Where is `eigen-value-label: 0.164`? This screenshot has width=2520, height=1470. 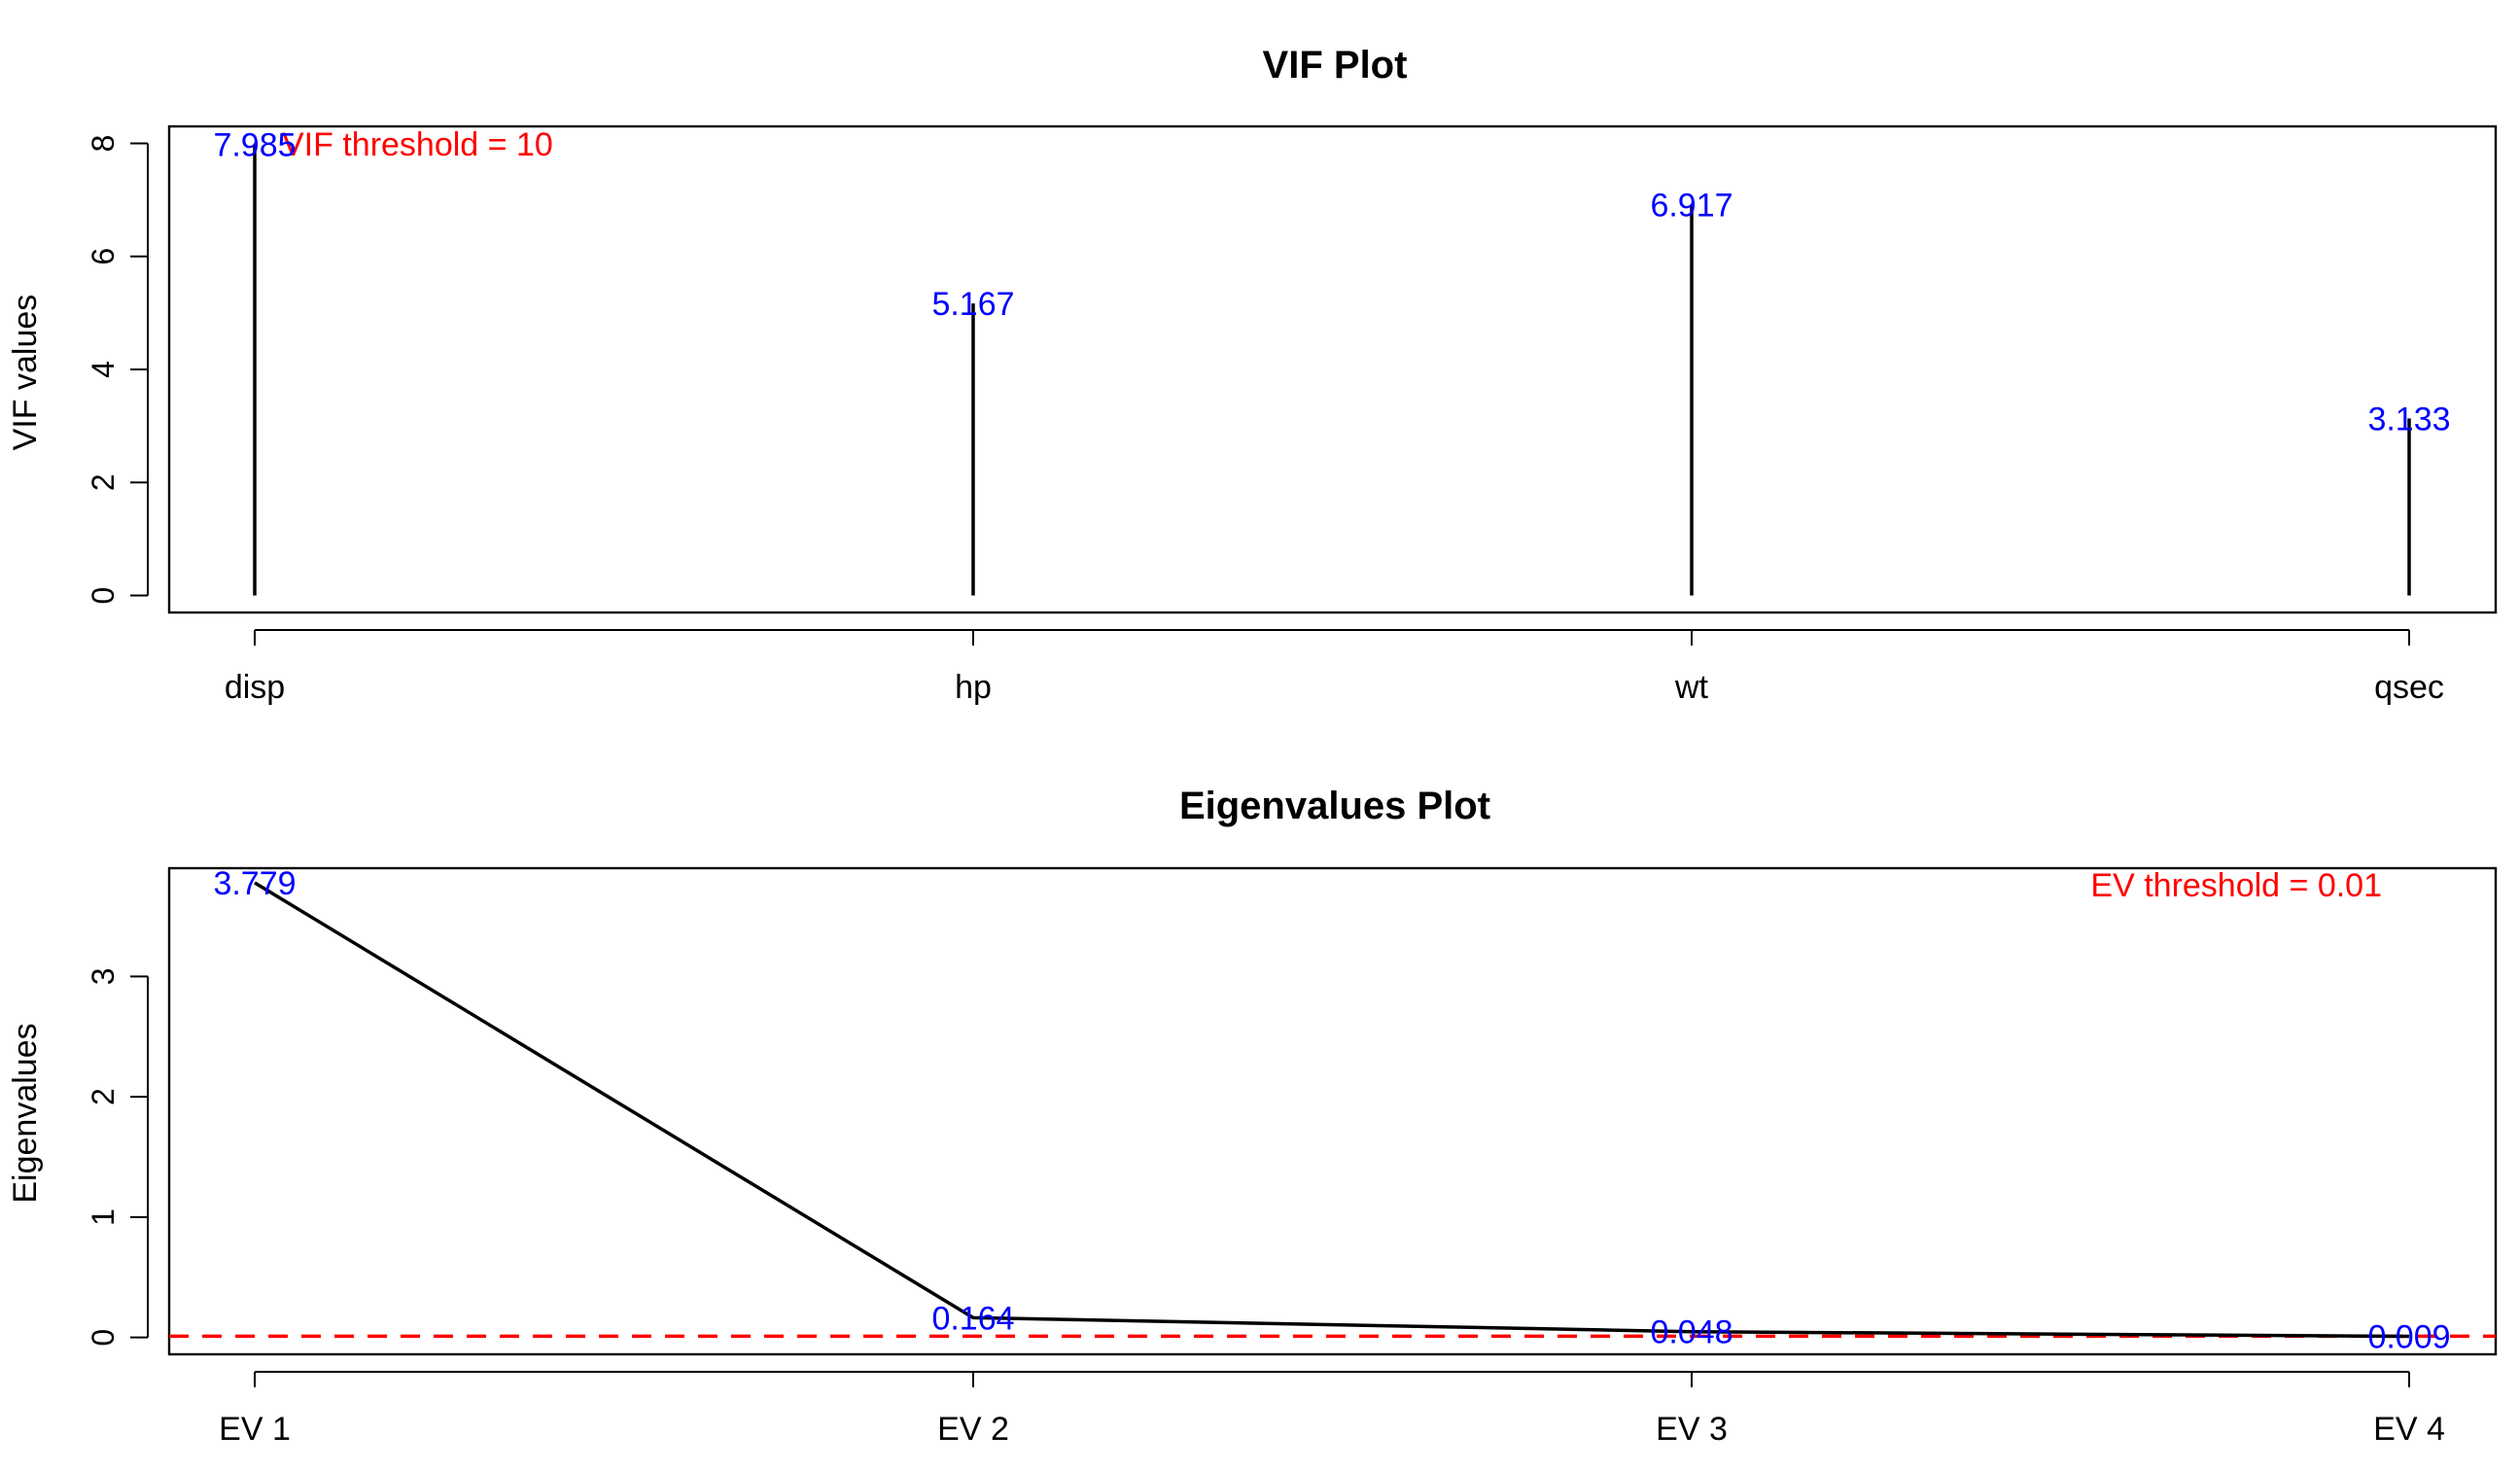 eigen-value-label: 0.164 is located at coordinates (972, 1318).